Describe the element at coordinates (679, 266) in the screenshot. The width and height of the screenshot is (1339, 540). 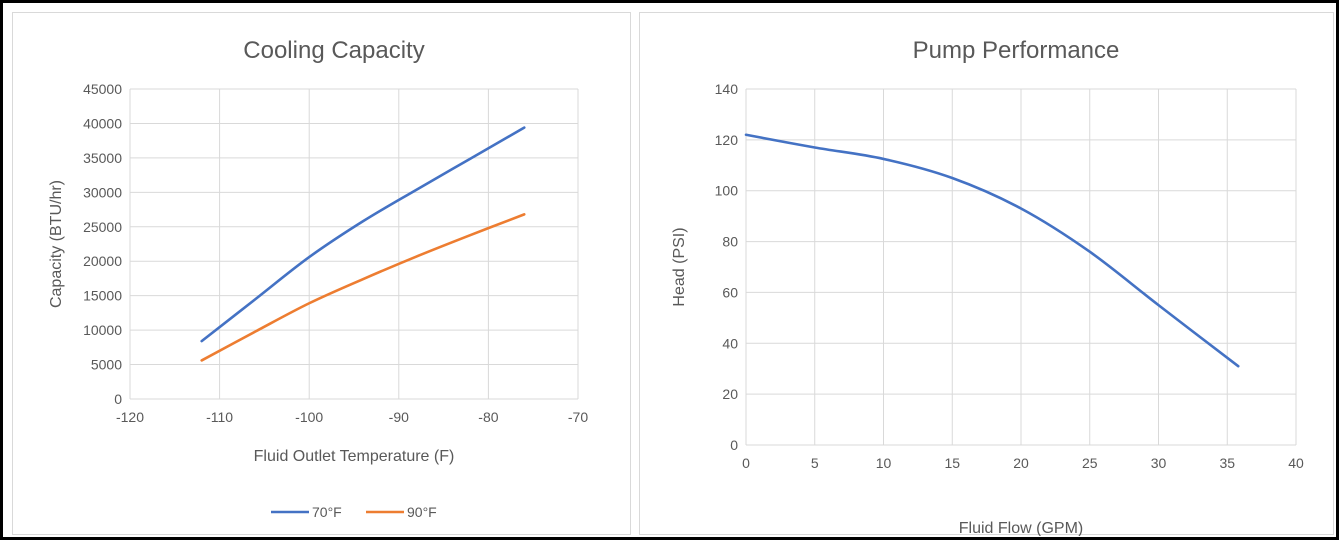
I see `y-axis-title: Head (PSI)` at that location.